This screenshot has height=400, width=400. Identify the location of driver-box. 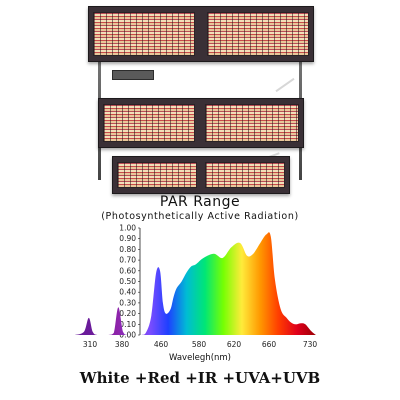
(133, 75).